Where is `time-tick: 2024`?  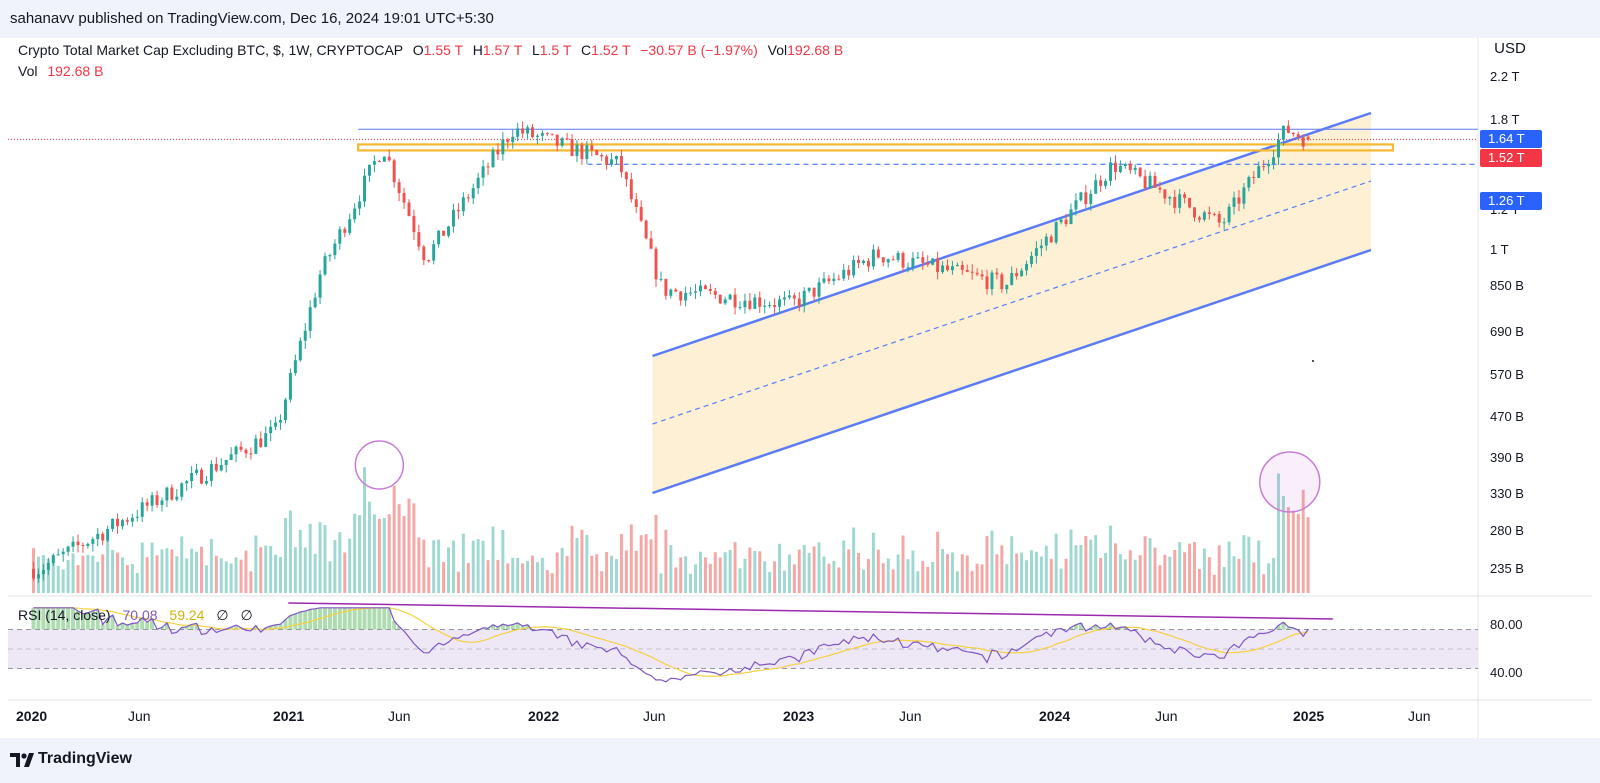
time-tick: 2024 is located at coordinates (1055, 716).